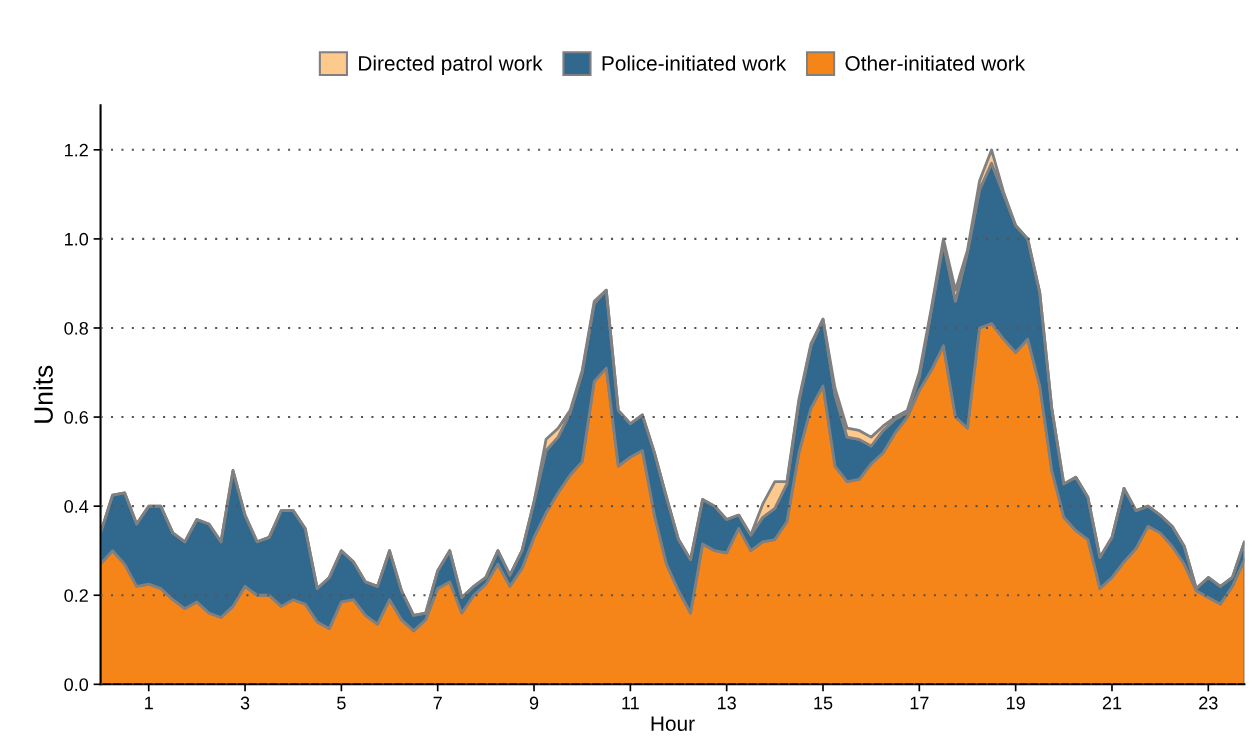  I want to click on x-tick-label: 15, so click(823, 703).